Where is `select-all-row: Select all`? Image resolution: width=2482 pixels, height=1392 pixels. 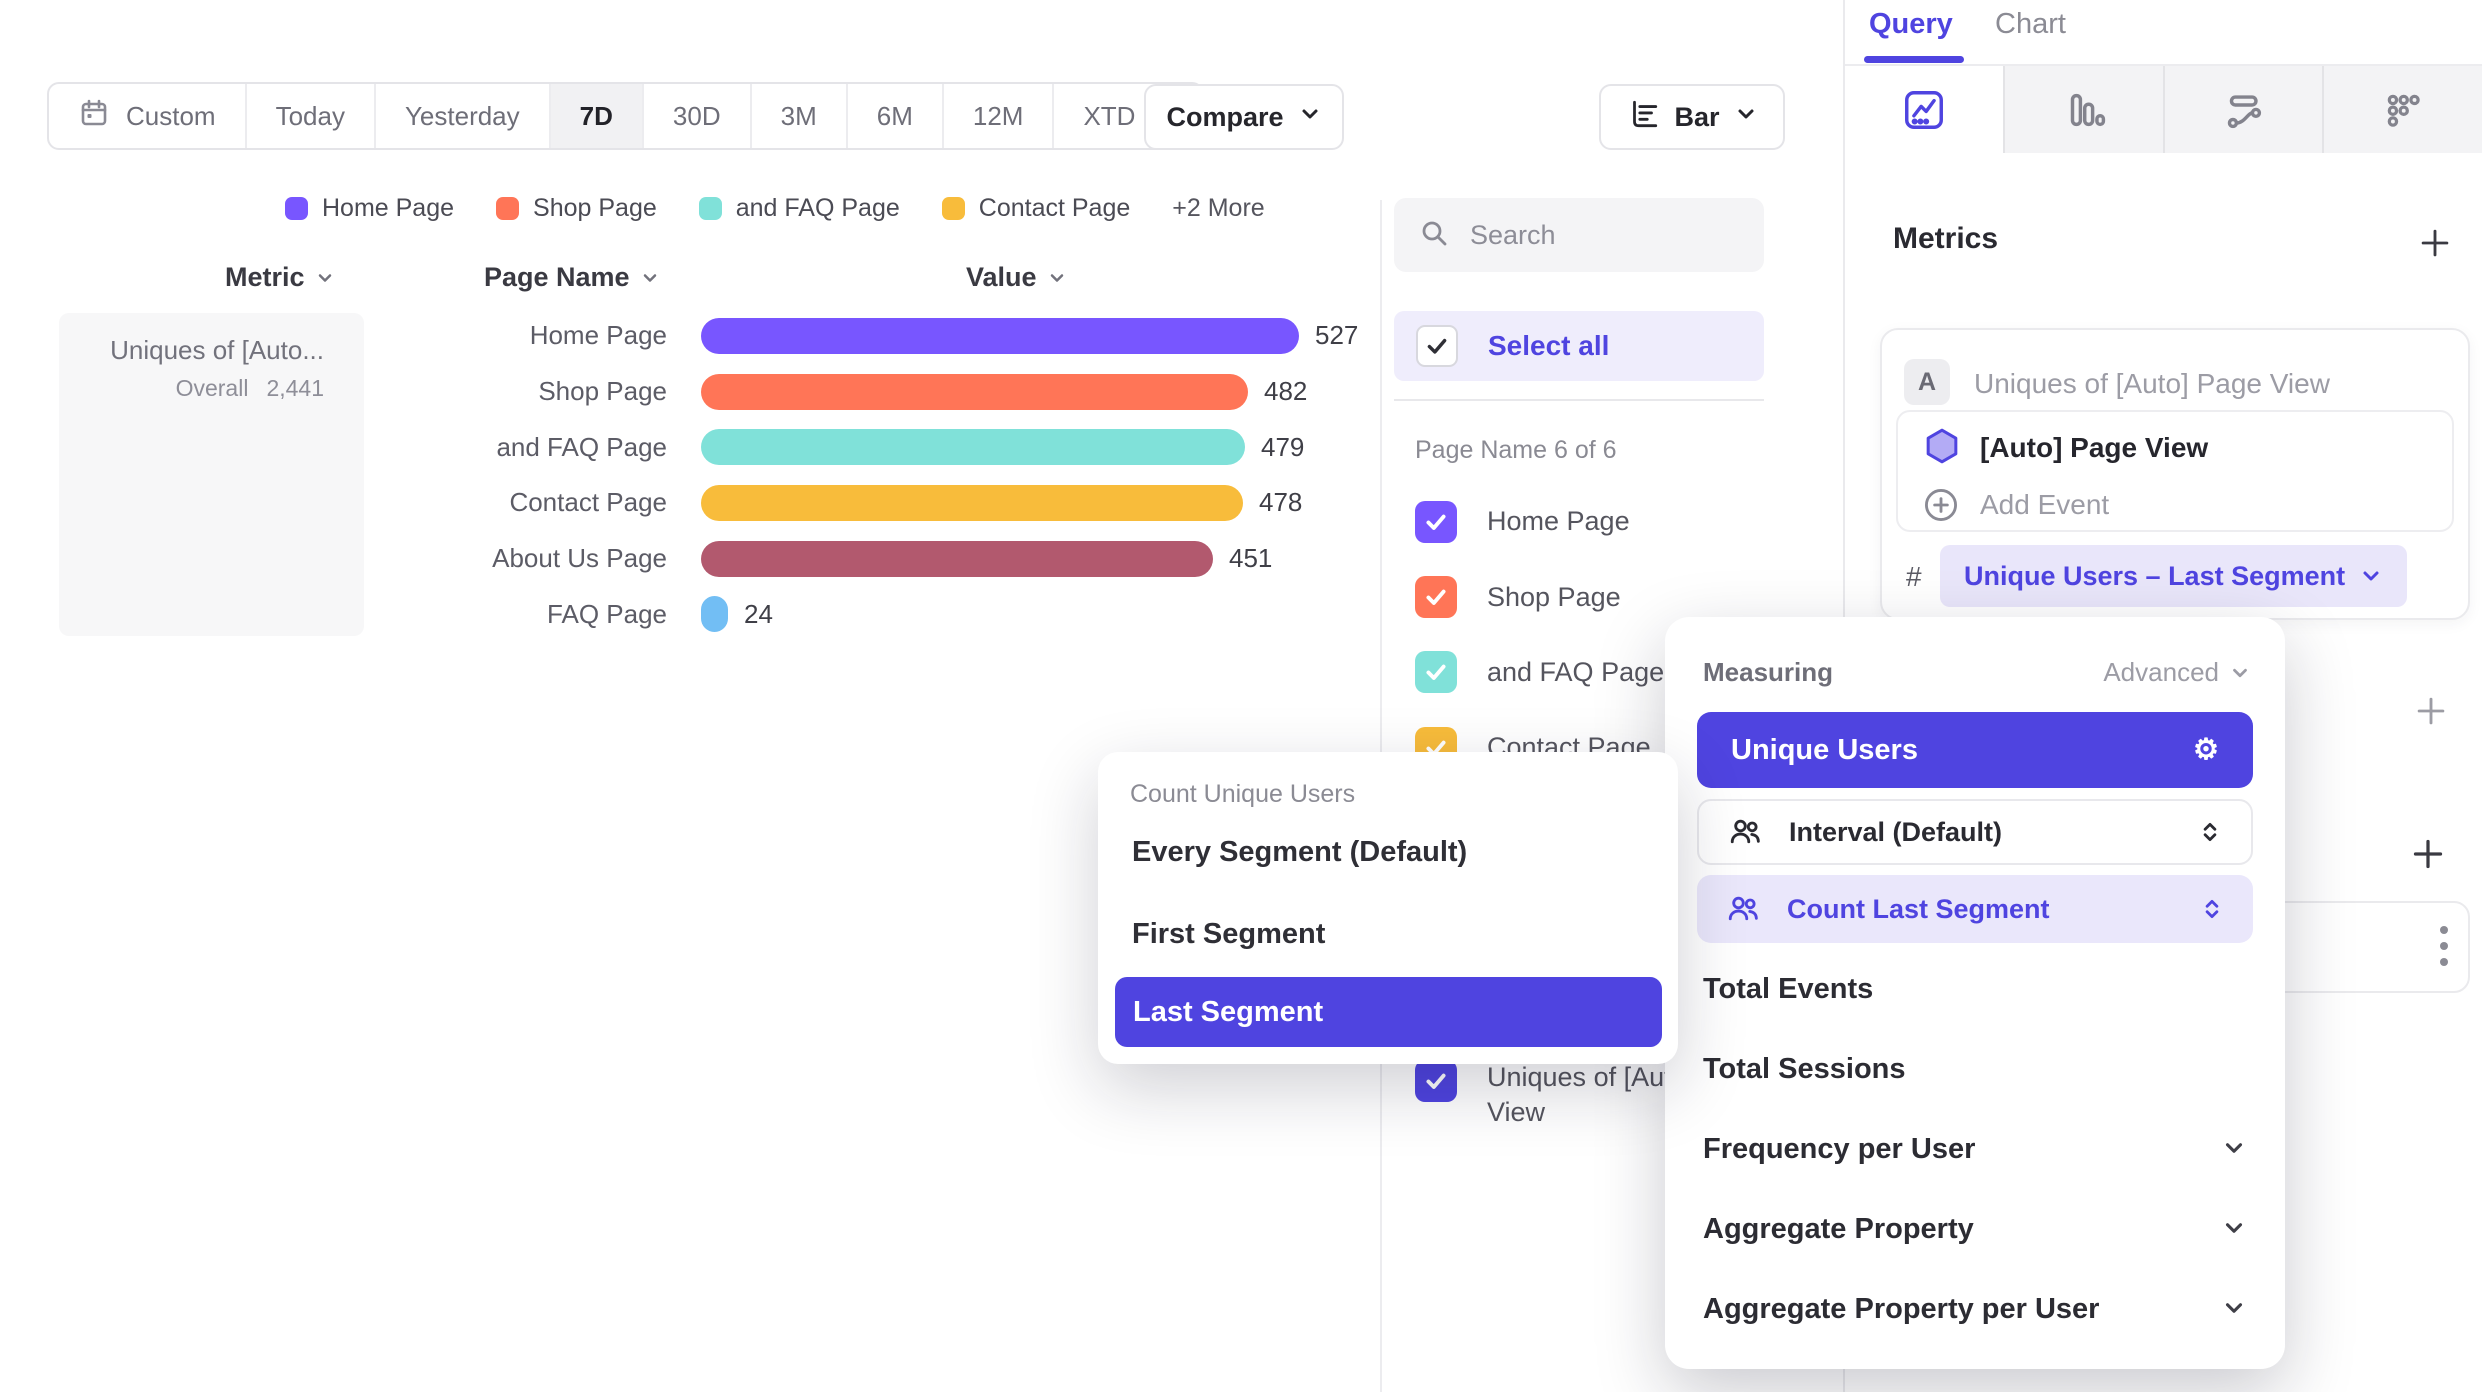 select-all-row: Select all is located at coordinates (1579, 346).